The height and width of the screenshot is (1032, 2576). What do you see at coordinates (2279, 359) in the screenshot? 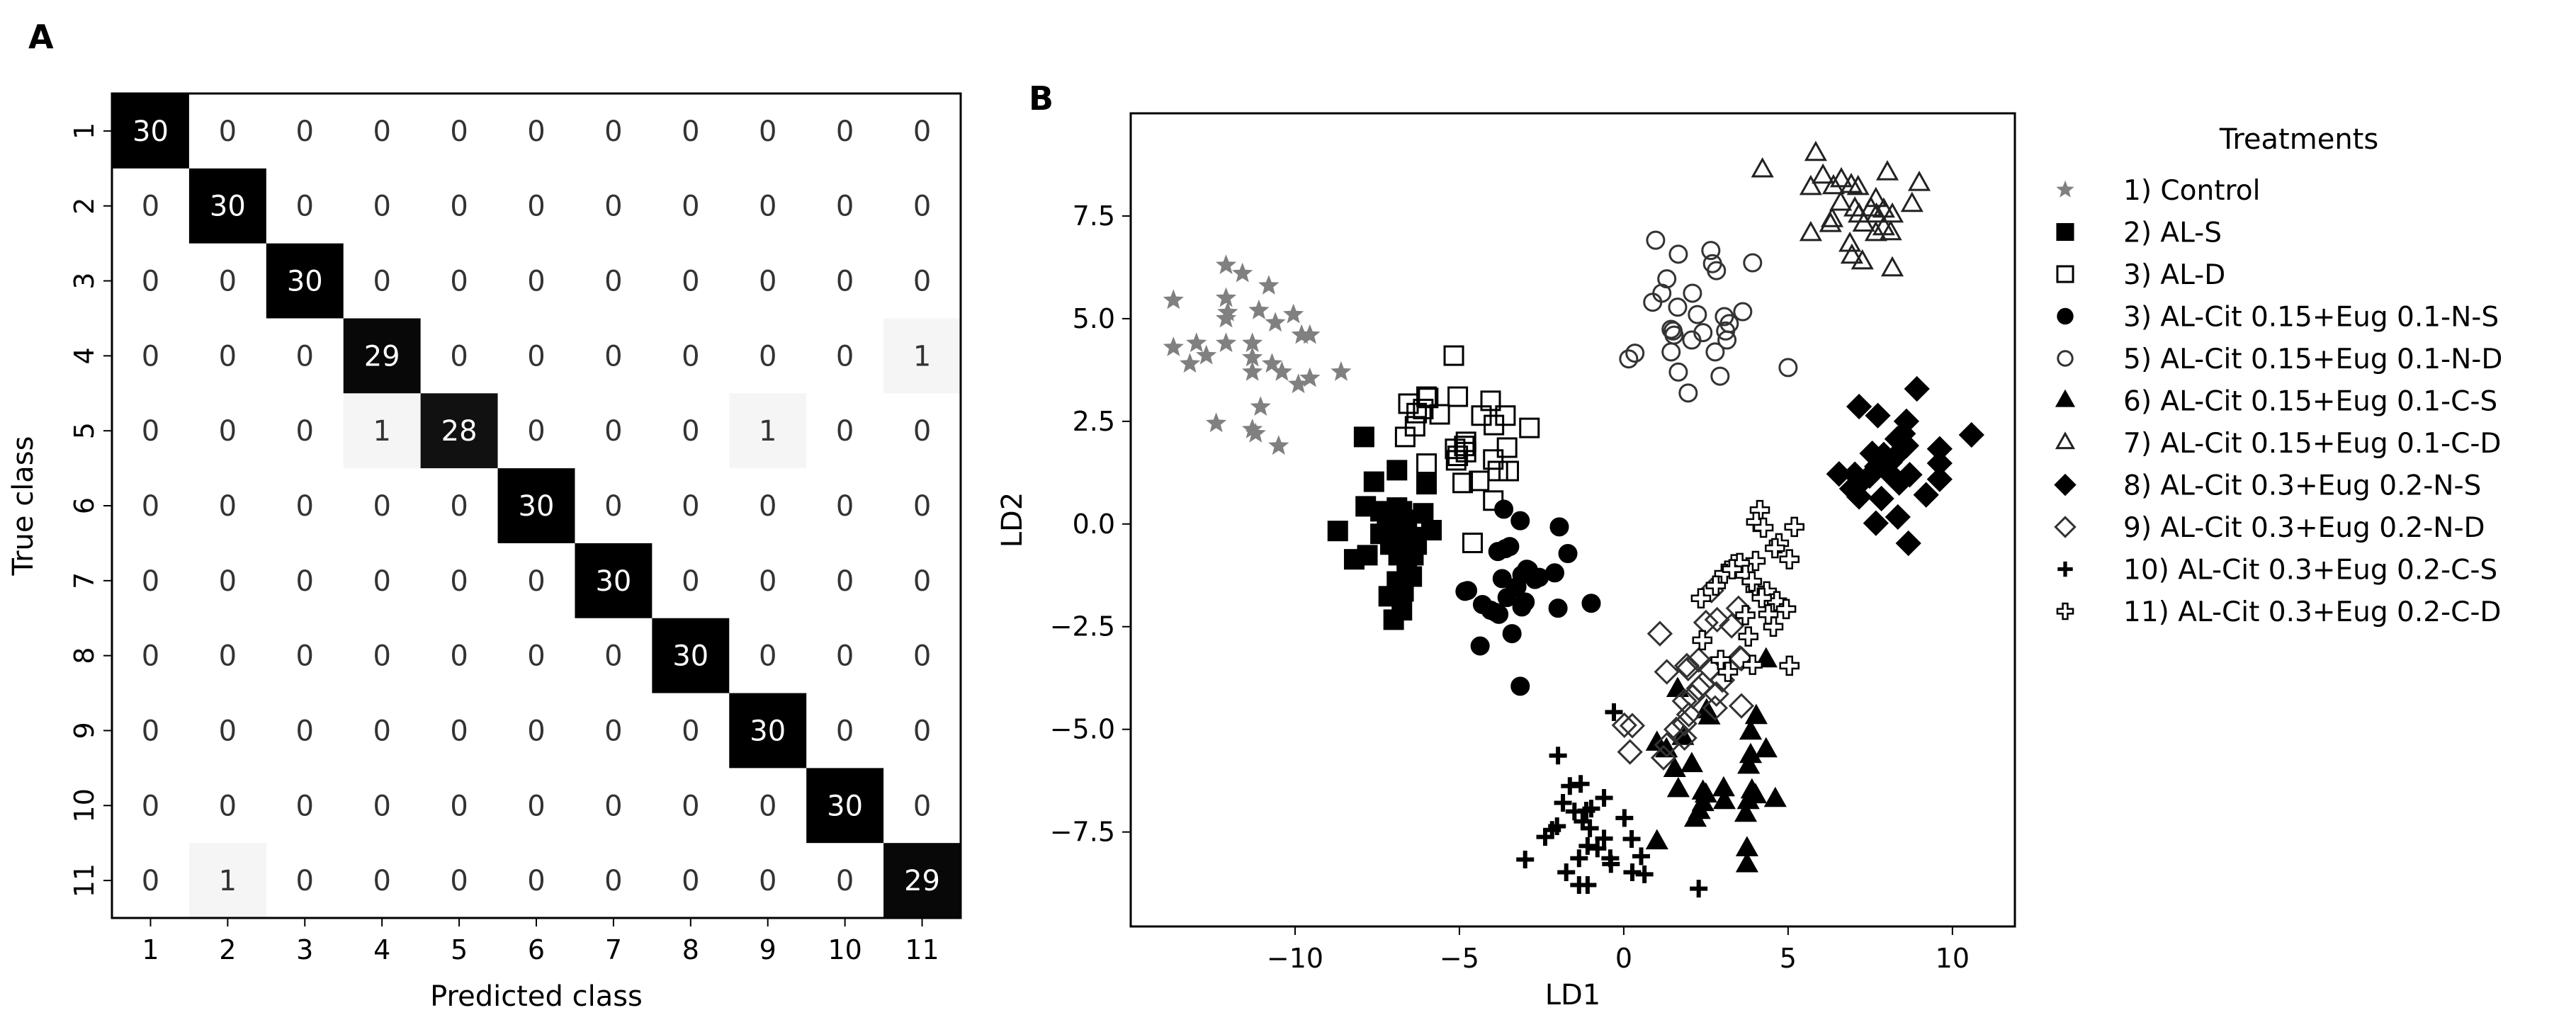
I see `legend-item: 5) AL-Cit 0.15+Eug 0.1-N-D` at bounding box center [2279, 359].